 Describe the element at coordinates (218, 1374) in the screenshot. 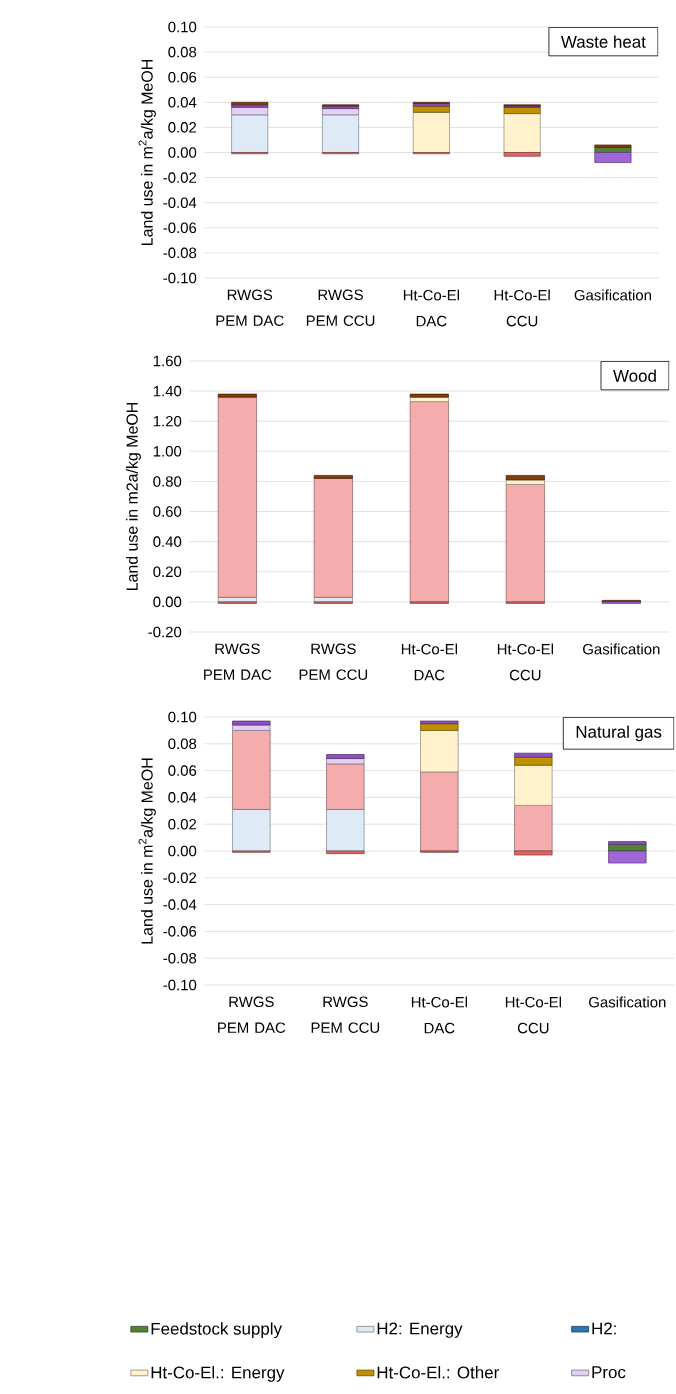

I see `legend-label: Ht-Co-El.: Energy` at that location.